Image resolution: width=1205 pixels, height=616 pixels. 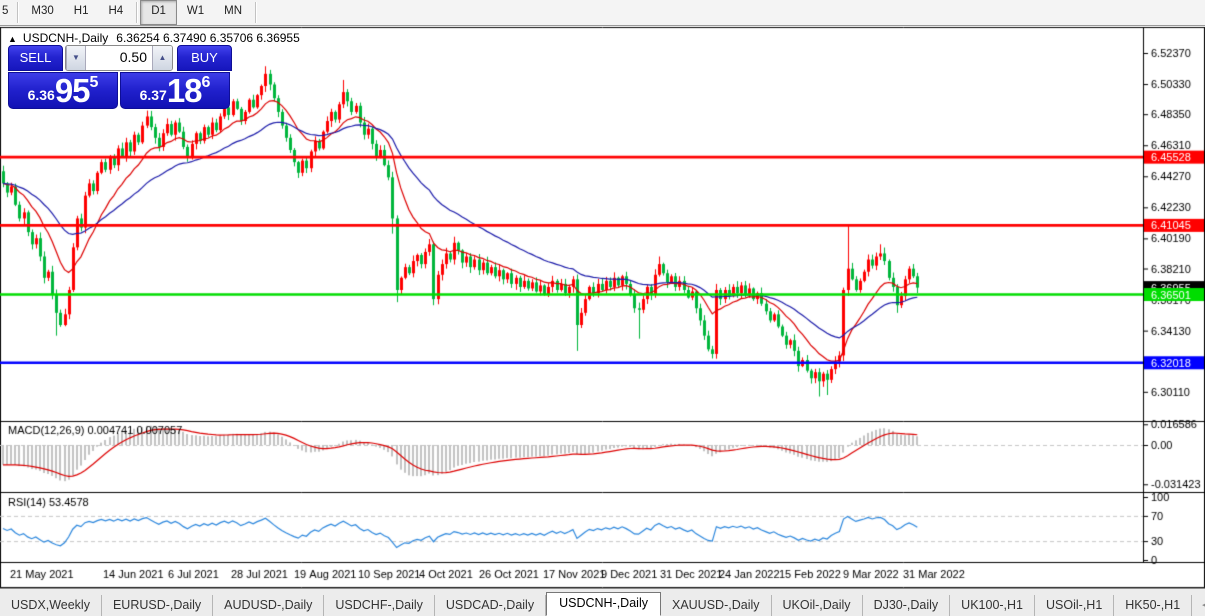 I want to click on buy-button: BUY, so click(x=204, y=58).